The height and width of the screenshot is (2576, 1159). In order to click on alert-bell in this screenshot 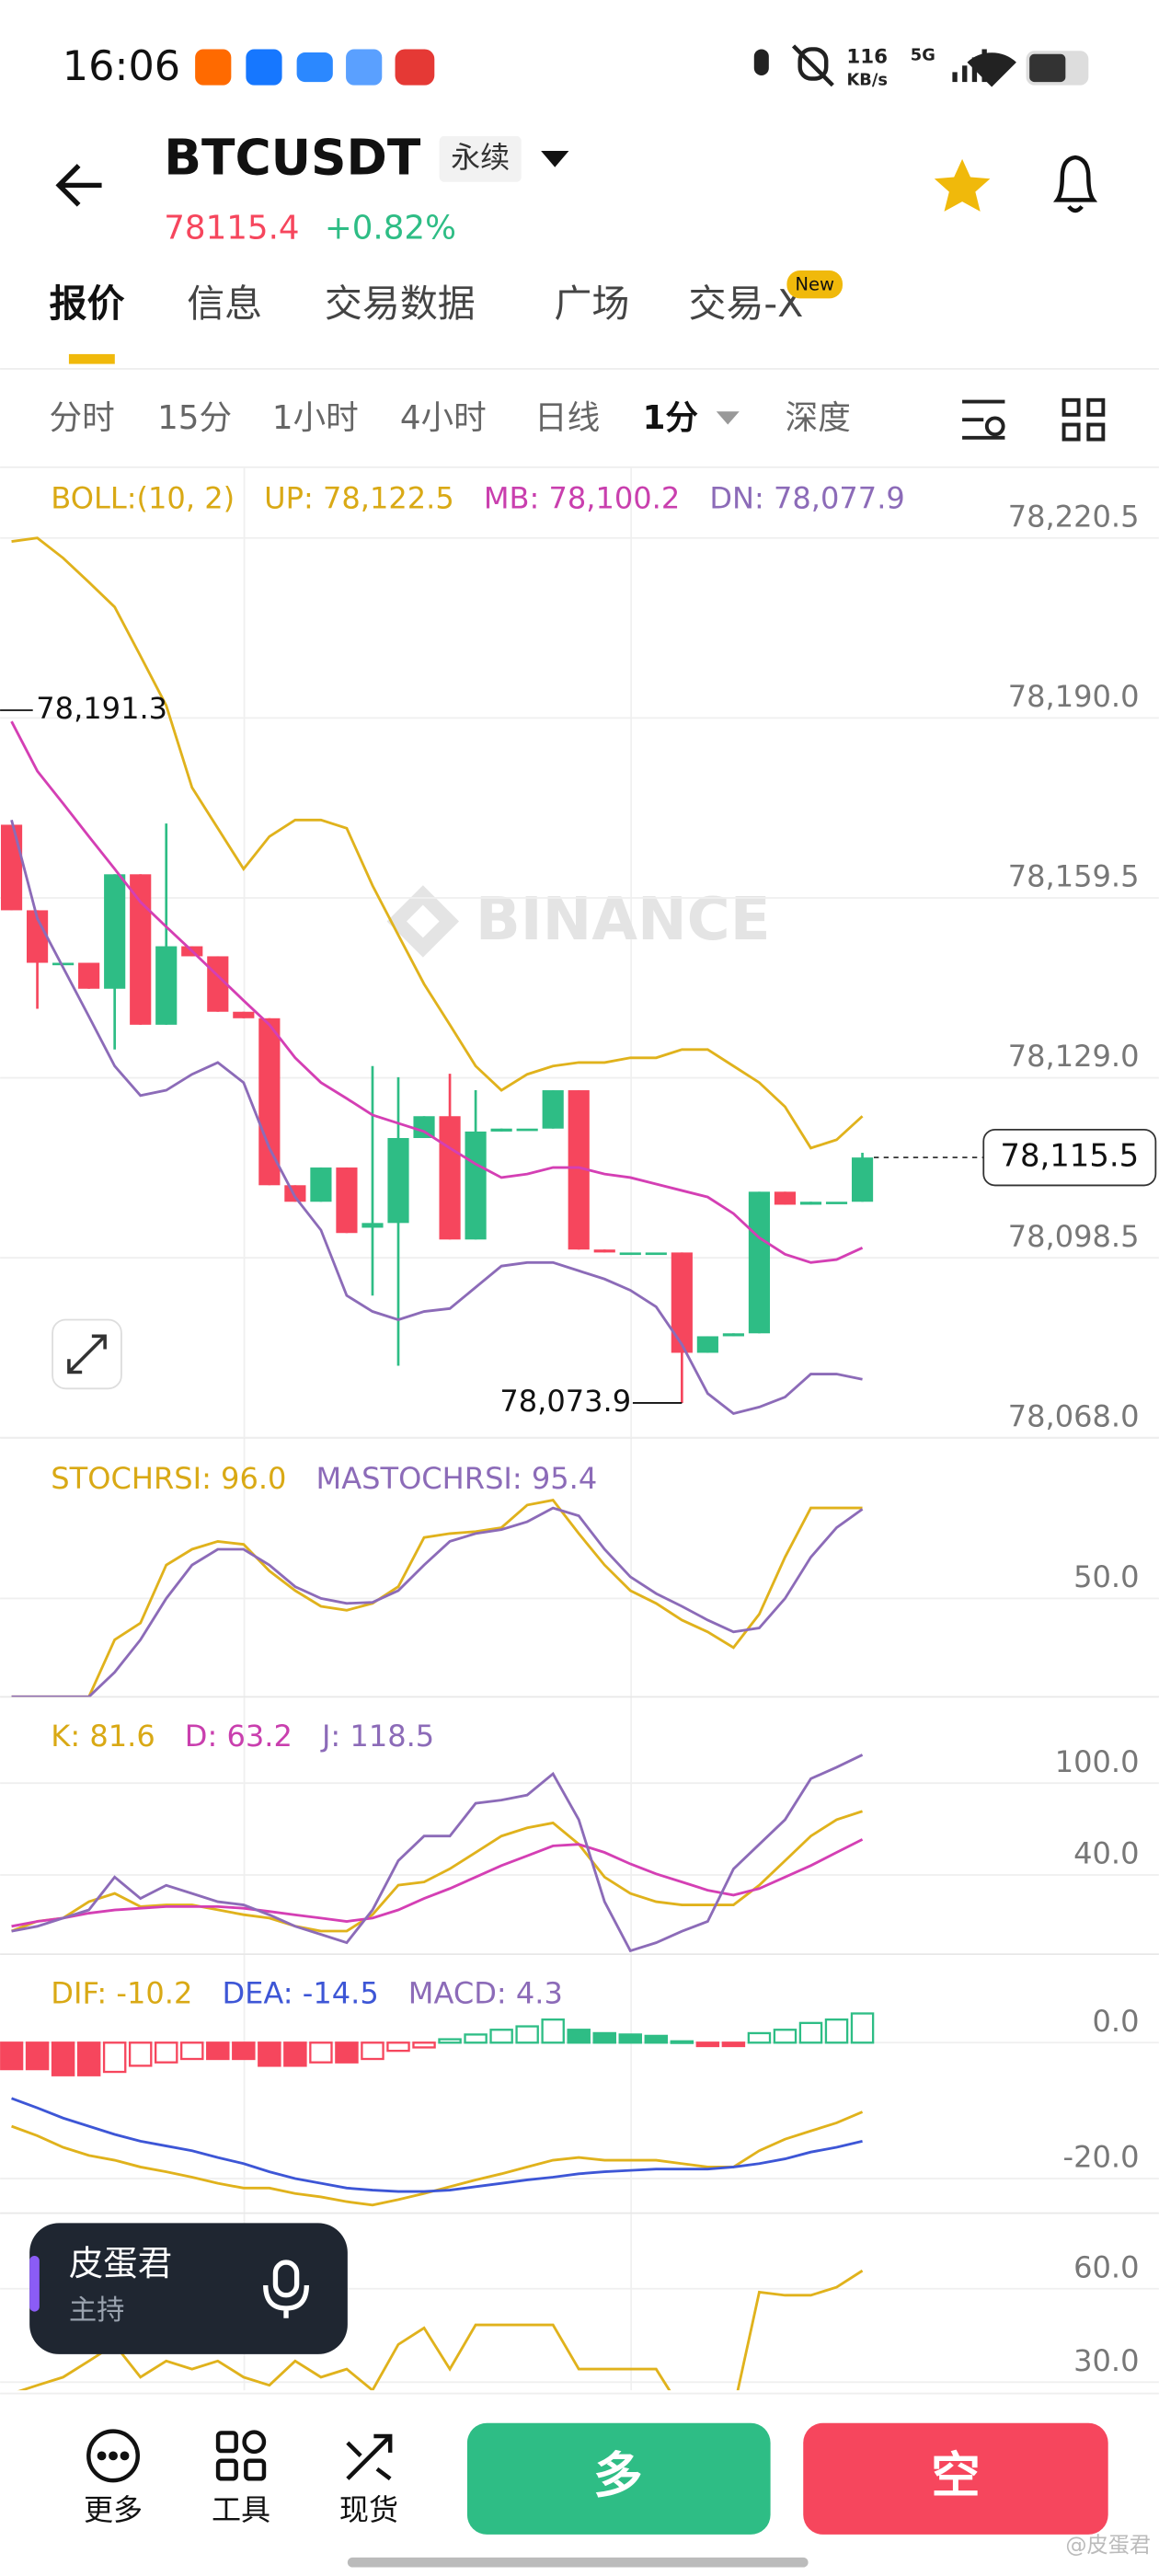, I will do `click(1075, 184)`.